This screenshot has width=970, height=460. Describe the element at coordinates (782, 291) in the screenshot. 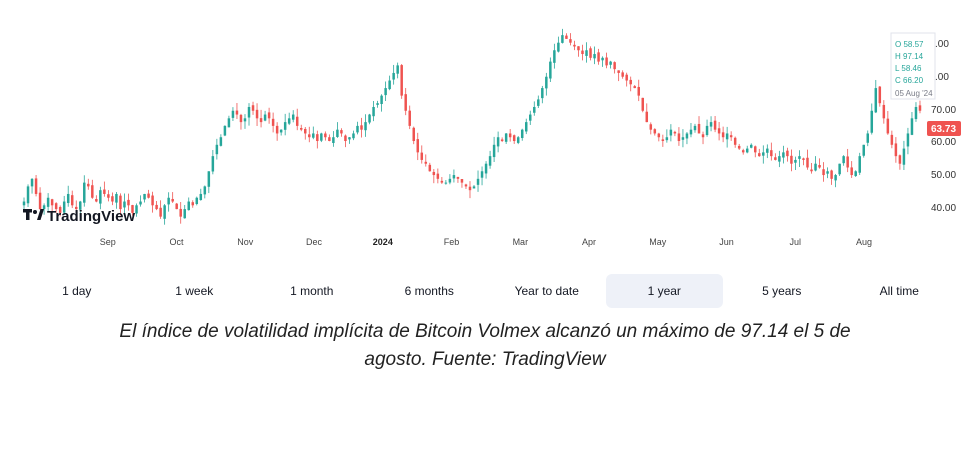

I see `range-button-5-years: 5 years` at that location.